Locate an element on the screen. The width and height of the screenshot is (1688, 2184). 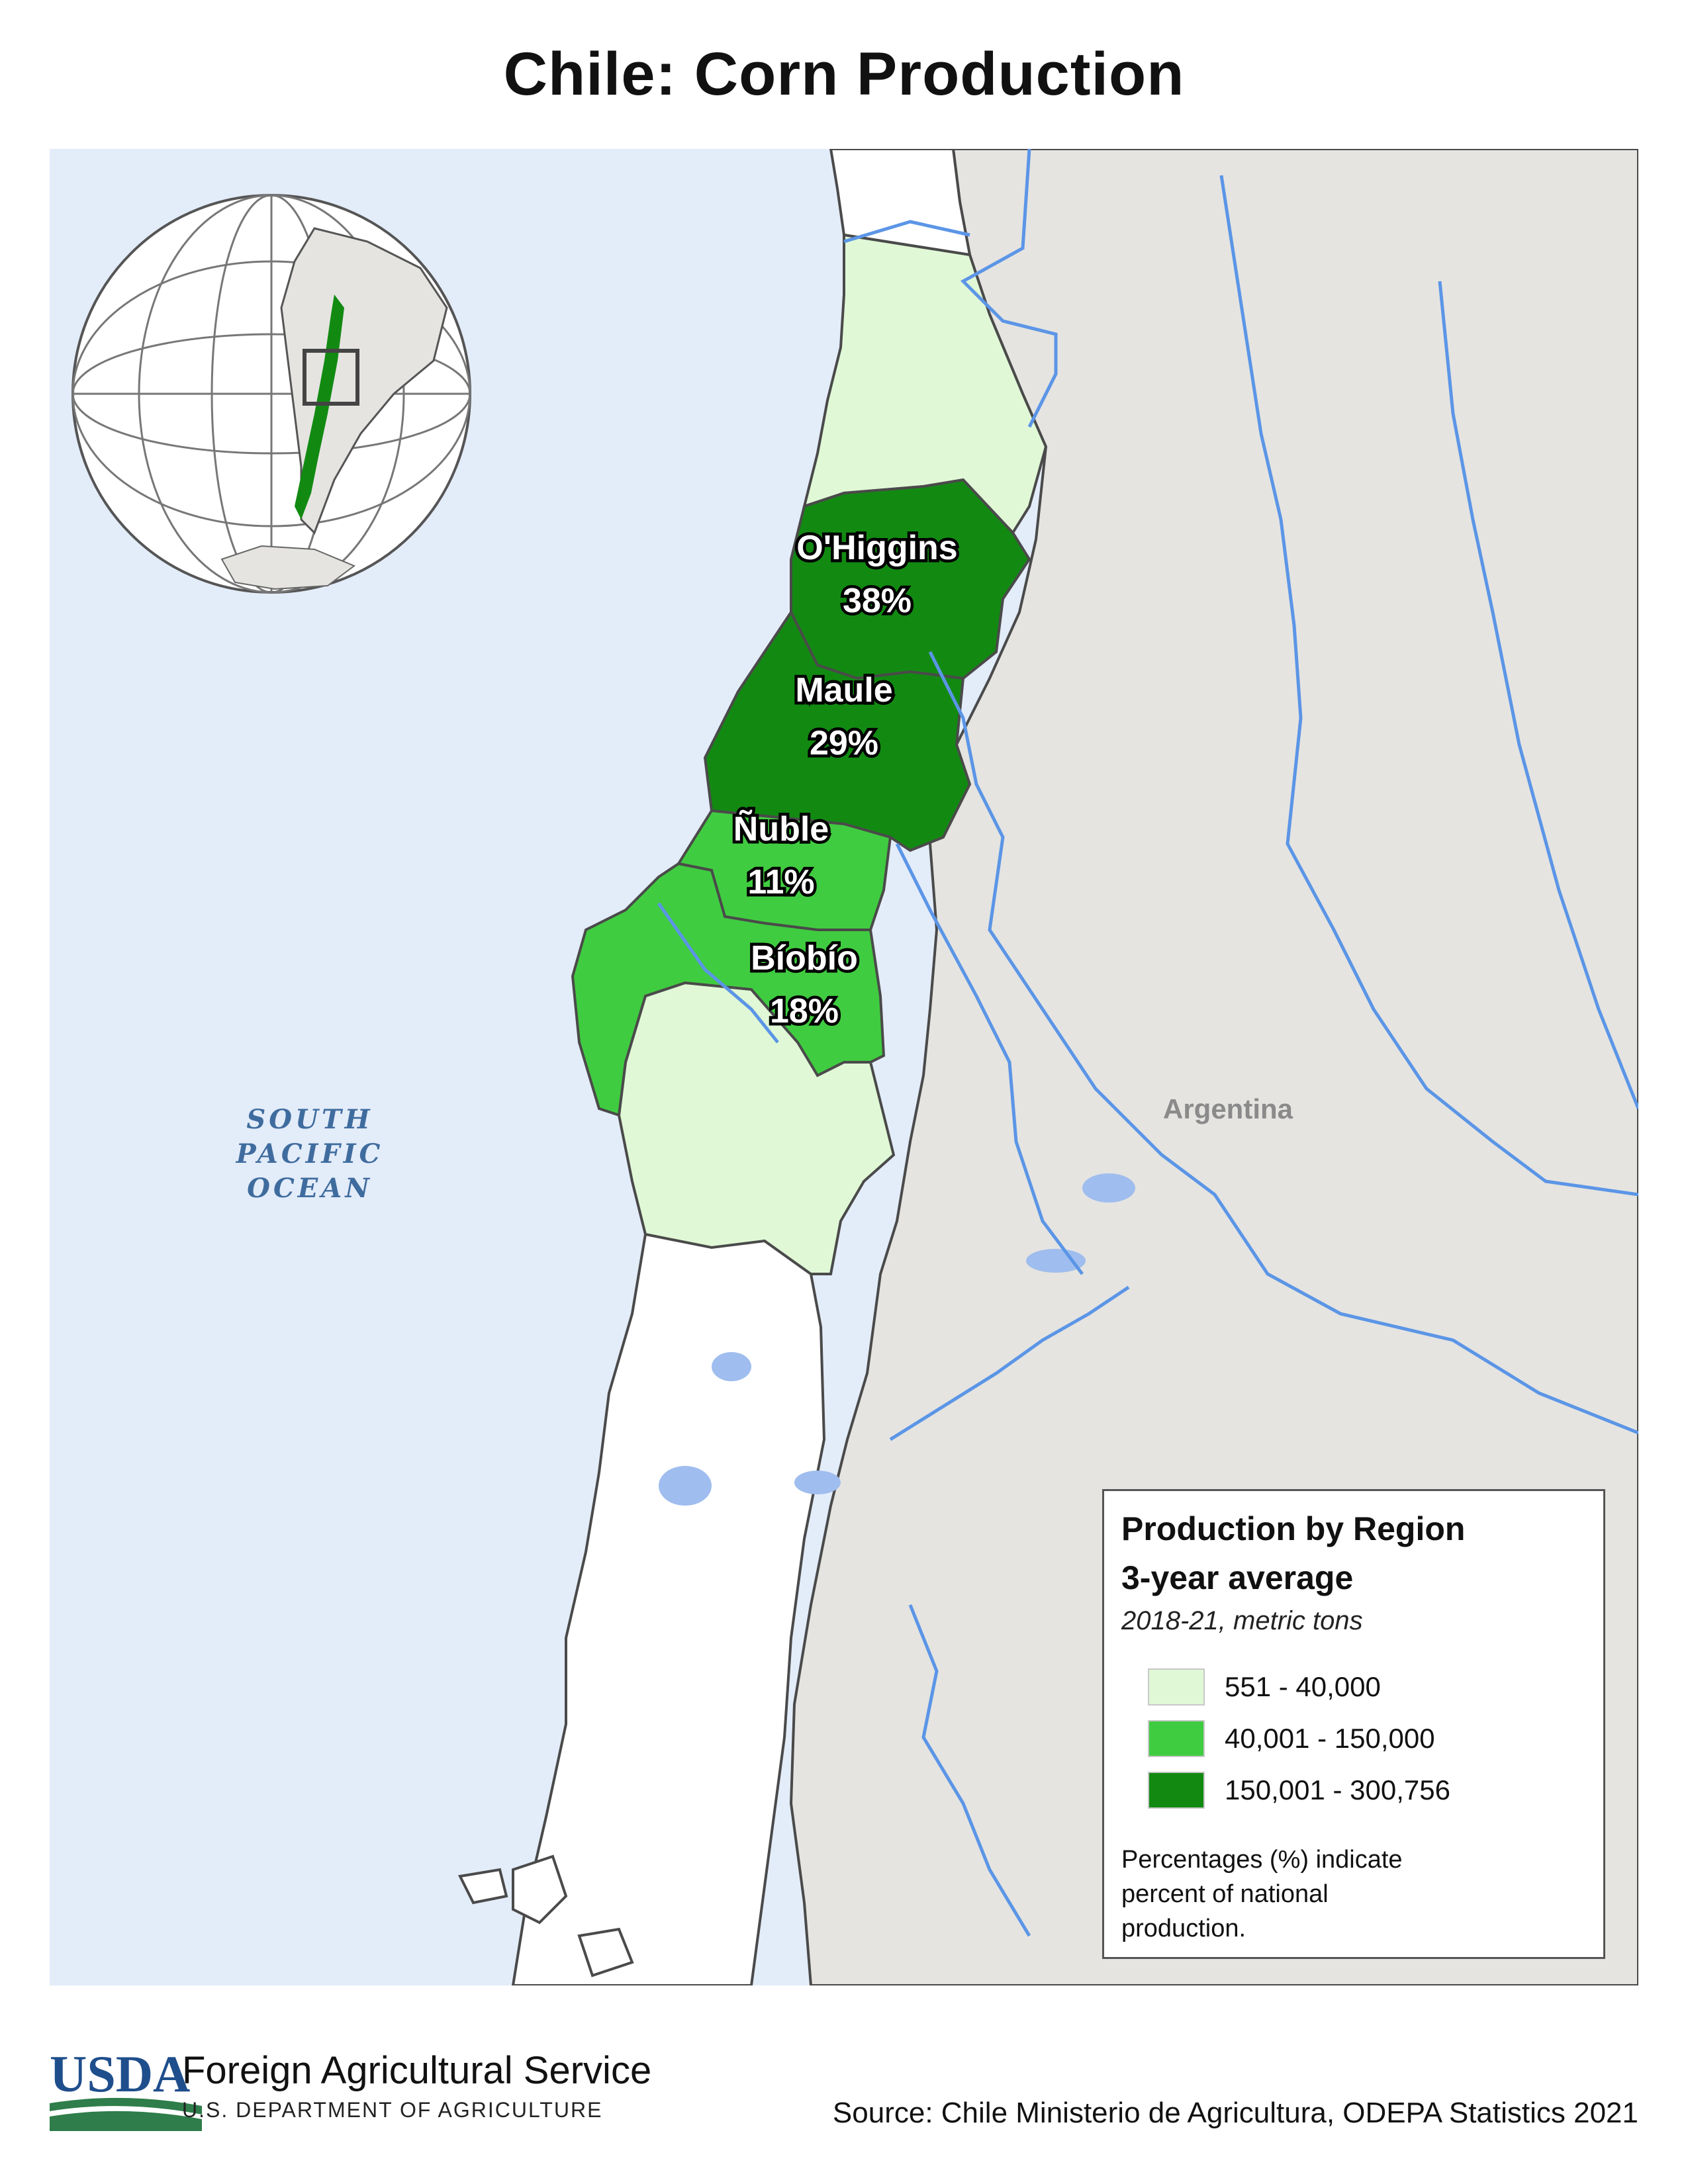
department-name: U.S. DEPARTMENT OF AGRICULTURE is located at coordinates (392, 2110).